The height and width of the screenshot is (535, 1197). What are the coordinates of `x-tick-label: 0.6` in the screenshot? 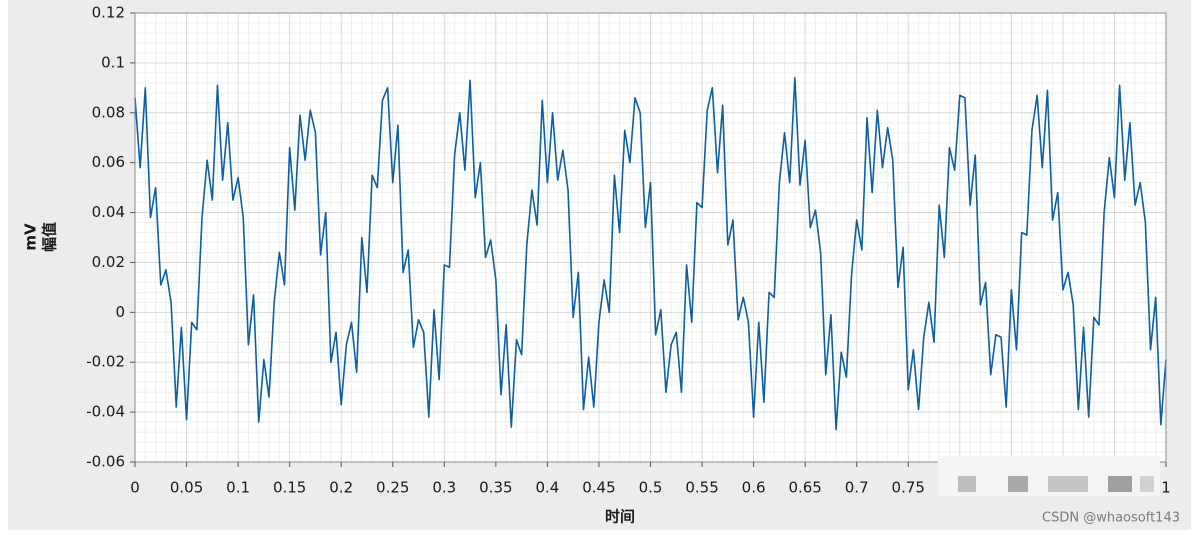 It's located at (754, 488).